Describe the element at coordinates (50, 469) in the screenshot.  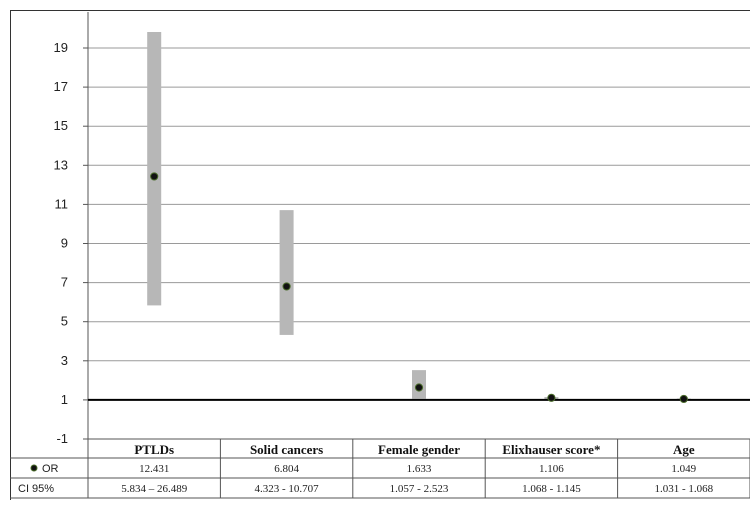
I see `legend-label-or: OR` at that location.